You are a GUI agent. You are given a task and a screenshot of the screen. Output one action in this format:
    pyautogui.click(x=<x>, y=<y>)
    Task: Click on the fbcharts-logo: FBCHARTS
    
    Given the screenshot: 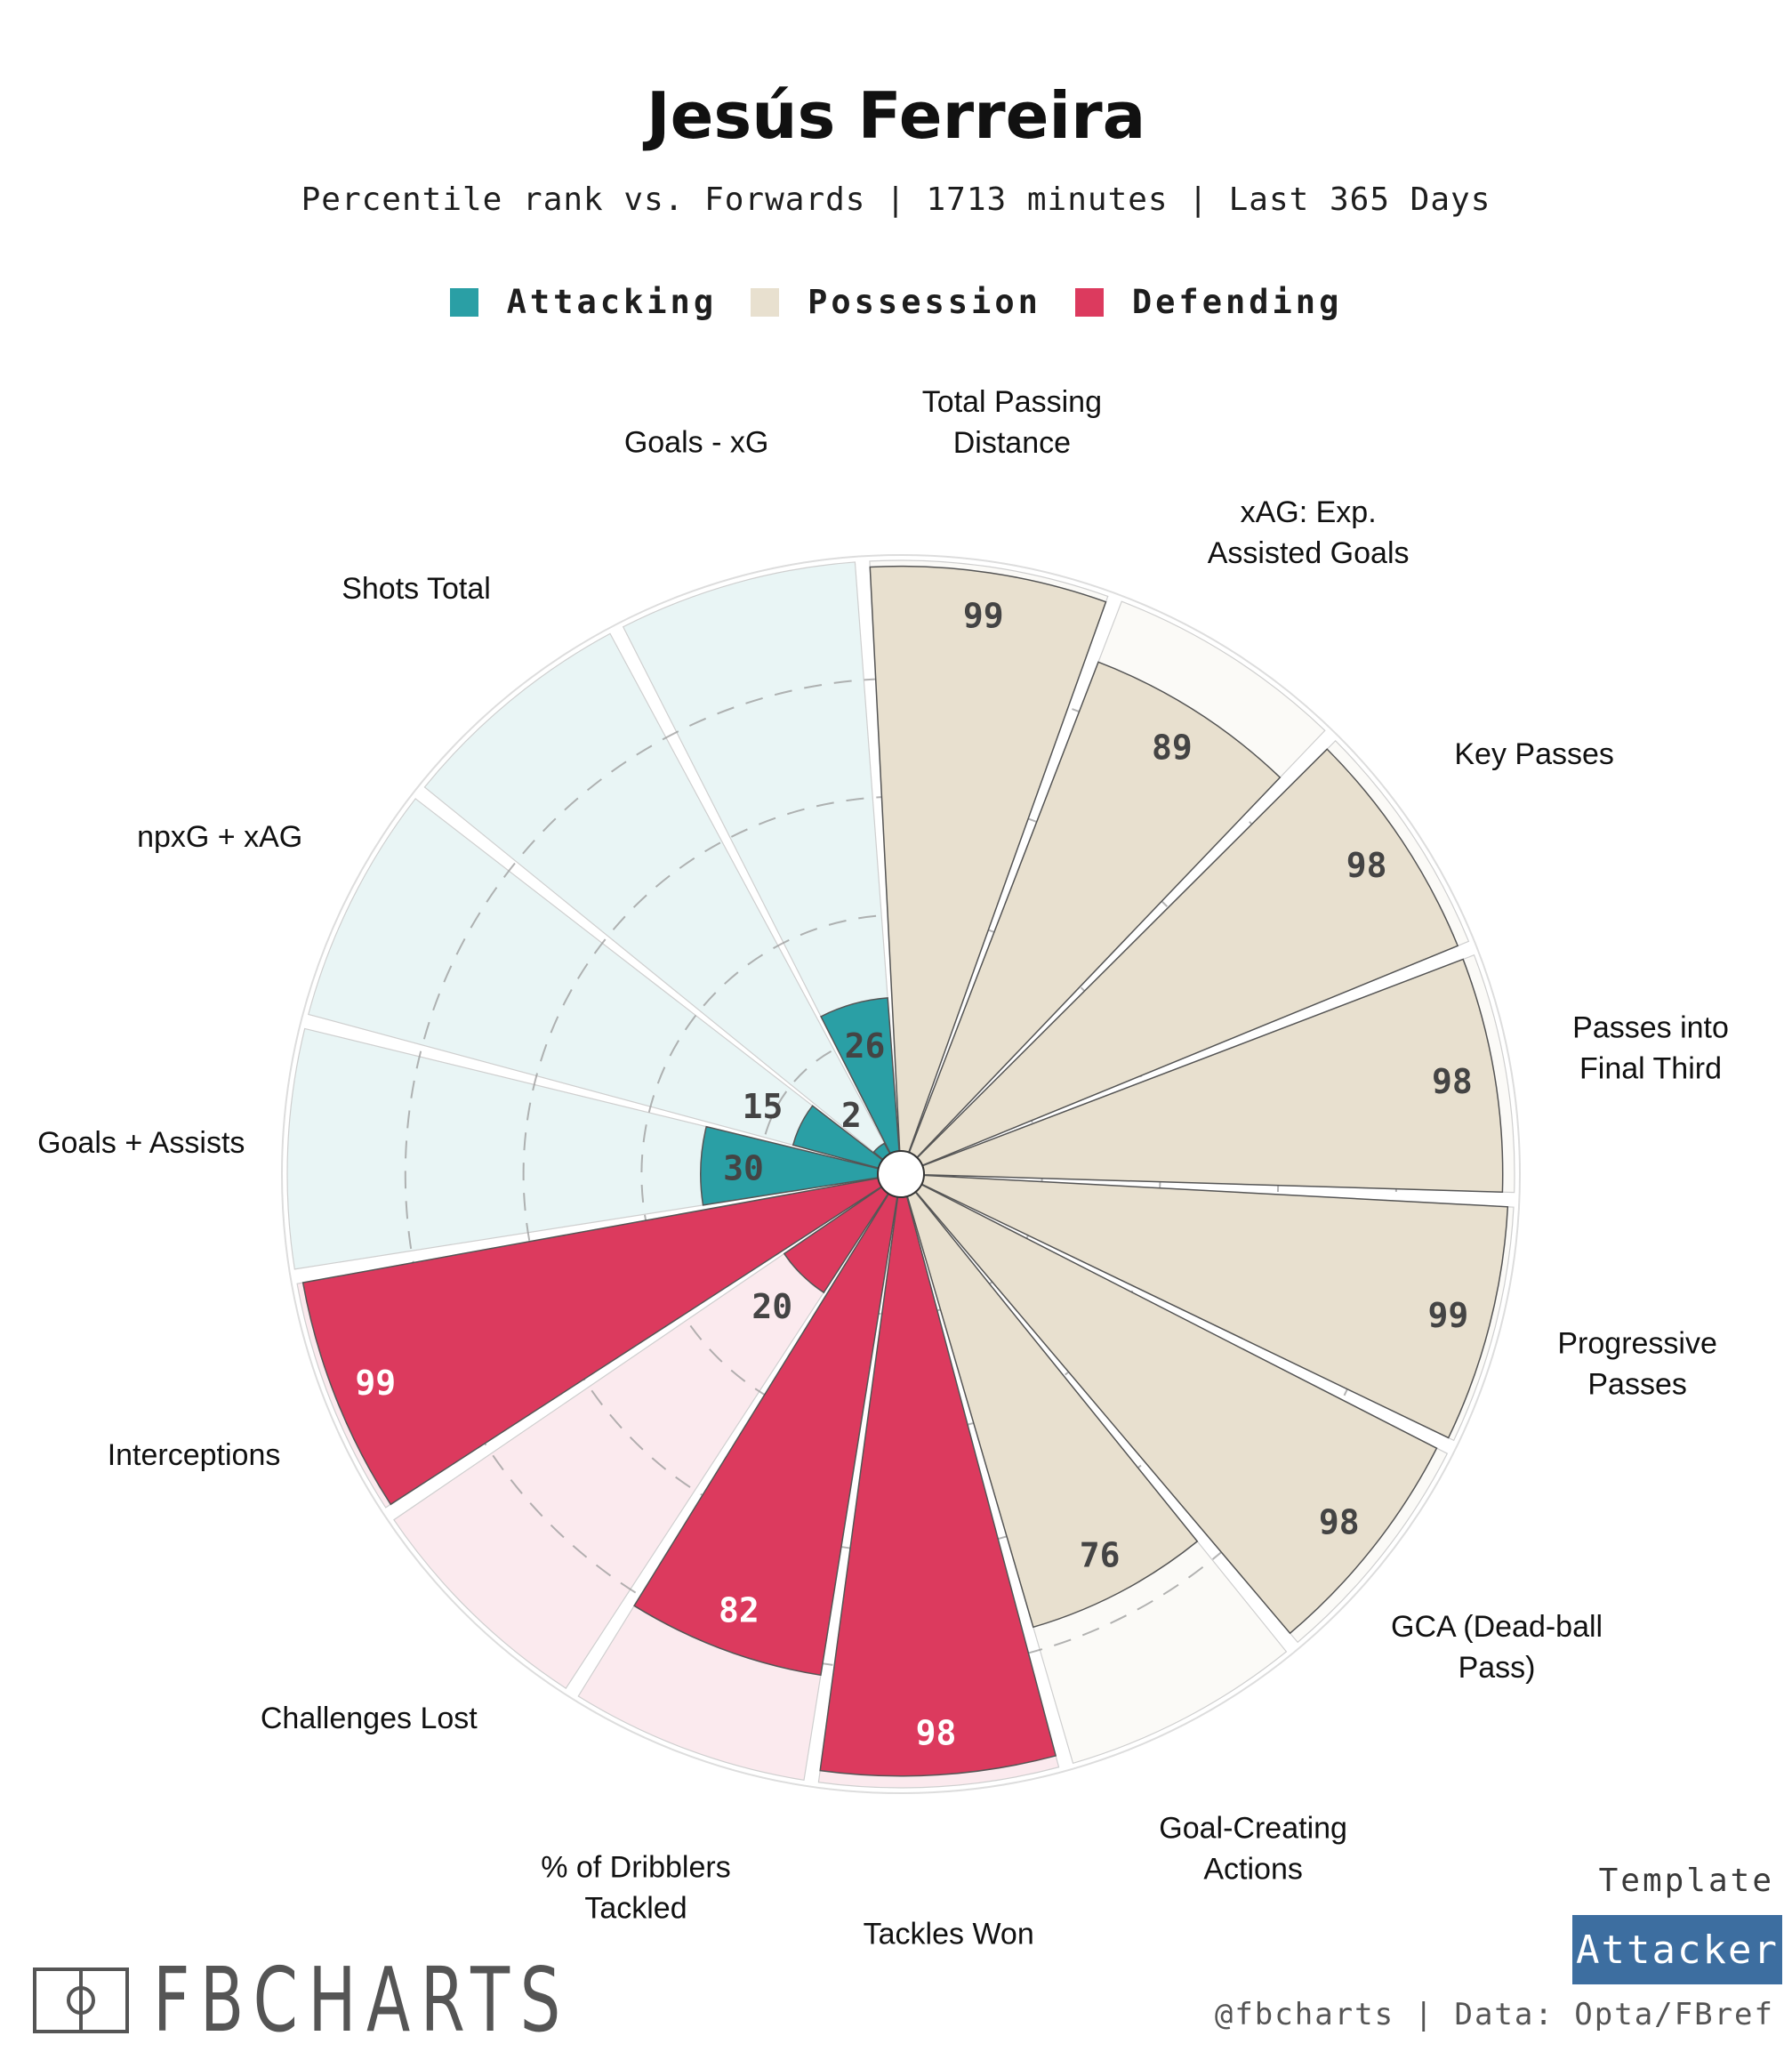 What is the action you would take?
    pyautogui.click(x=383, y=2000)
    